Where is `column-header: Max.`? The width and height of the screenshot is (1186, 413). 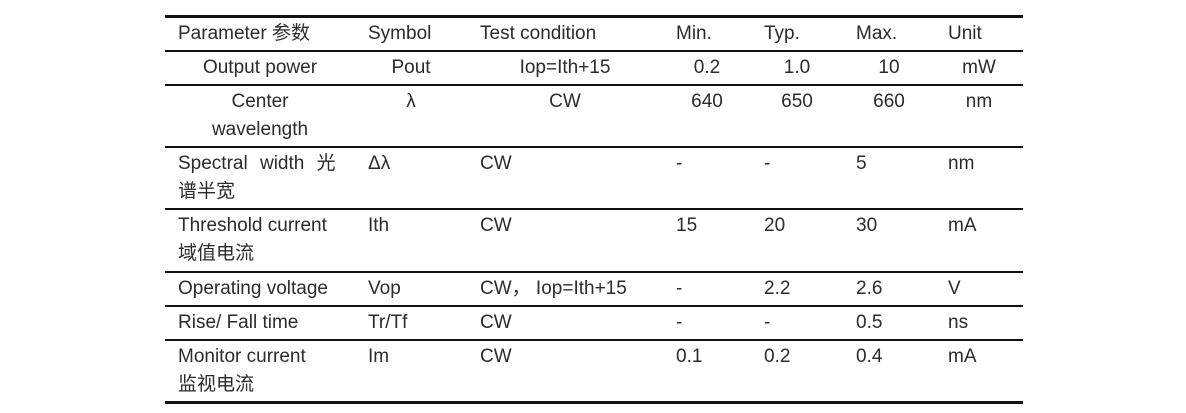
column-header: Max. is located at coordinates (877, 33).